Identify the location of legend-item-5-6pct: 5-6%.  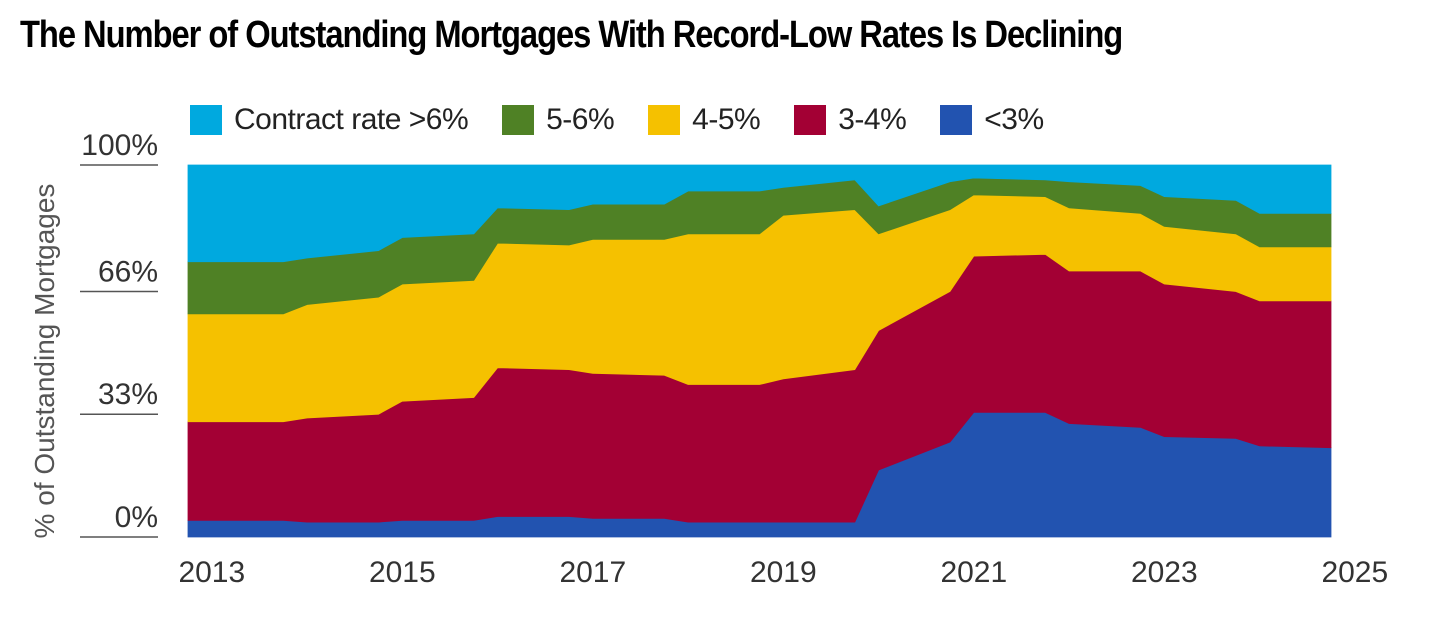
(558, 120).